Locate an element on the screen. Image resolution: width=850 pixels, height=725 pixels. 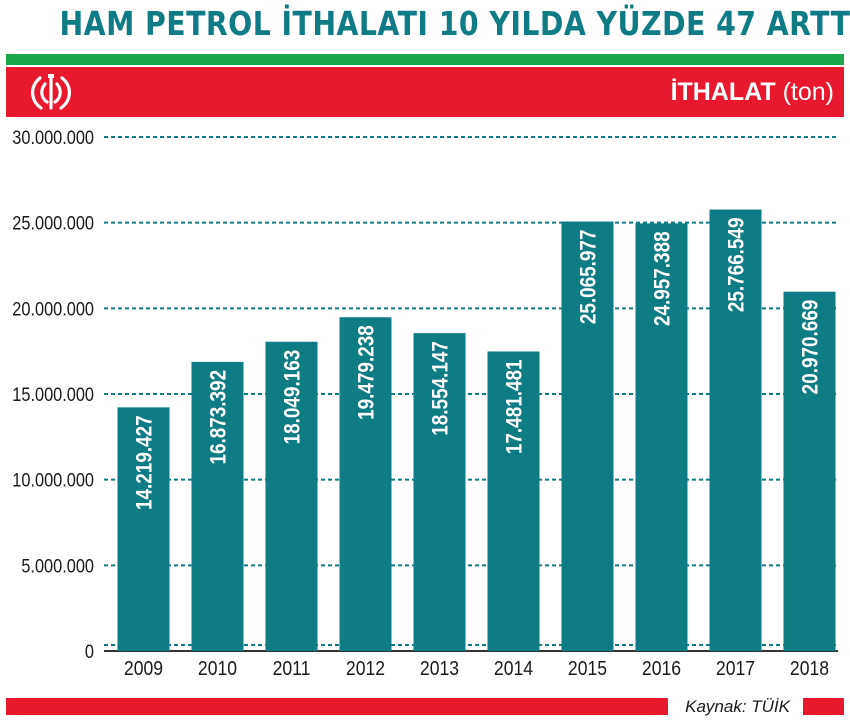
y-tick-label: 10.000.000 is located at coordinates (53, 480).